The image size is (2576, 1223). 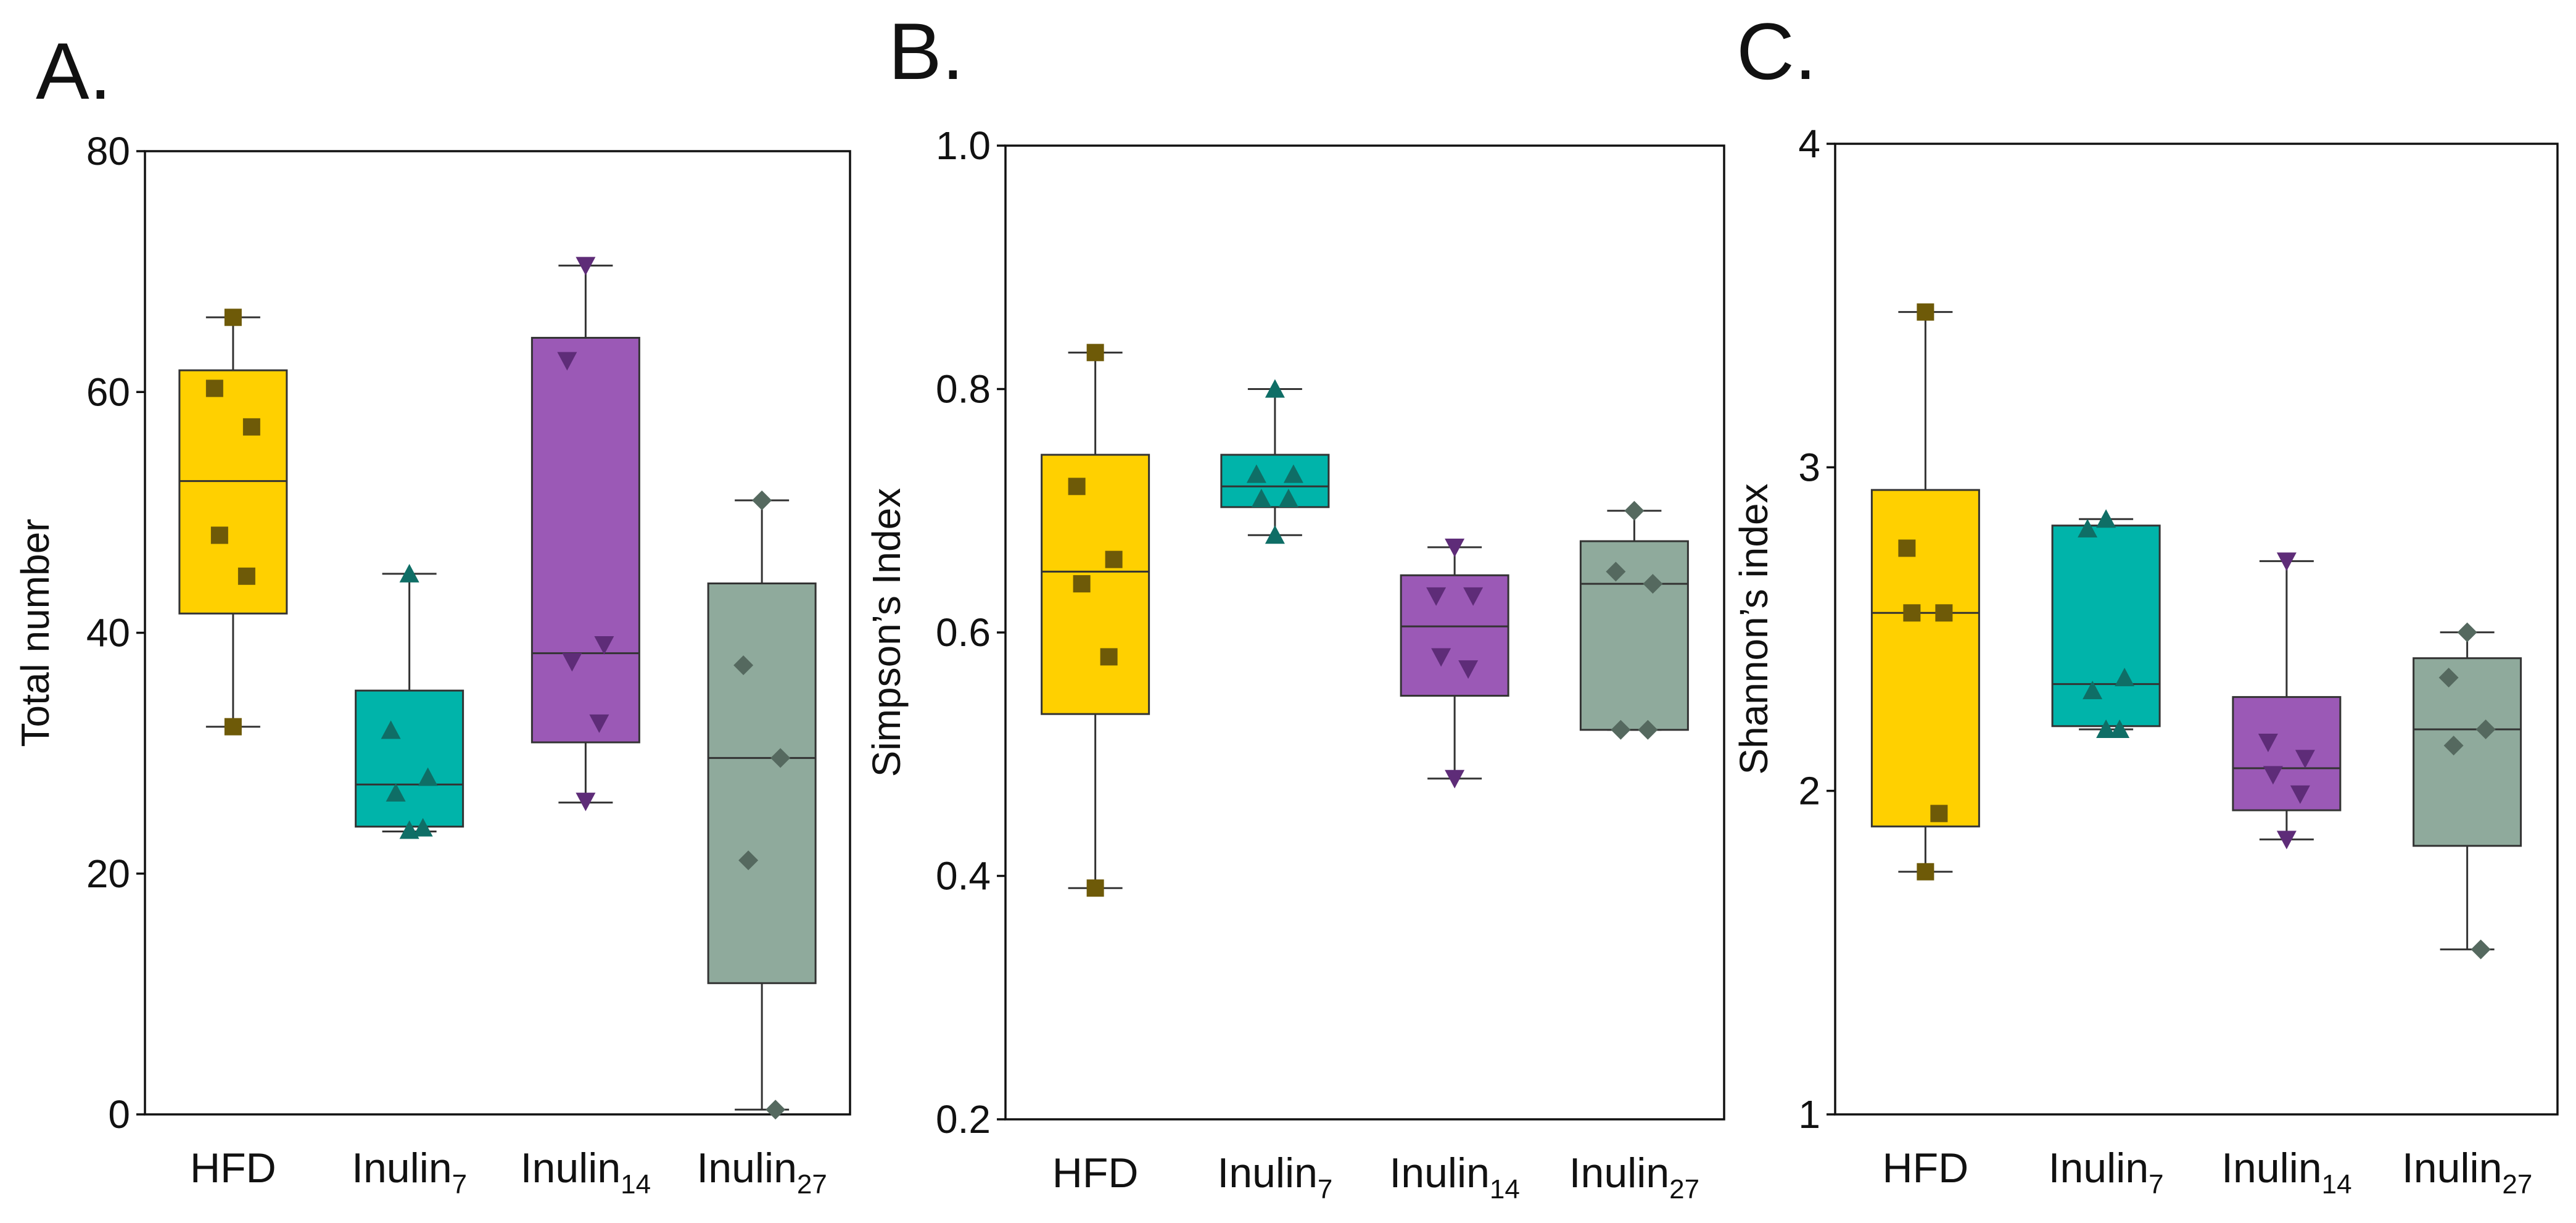 What do you see at coordinates (35, 633) in the screenshot?
I see `y-axis-label: Total number` at bounding box center [35, 633].